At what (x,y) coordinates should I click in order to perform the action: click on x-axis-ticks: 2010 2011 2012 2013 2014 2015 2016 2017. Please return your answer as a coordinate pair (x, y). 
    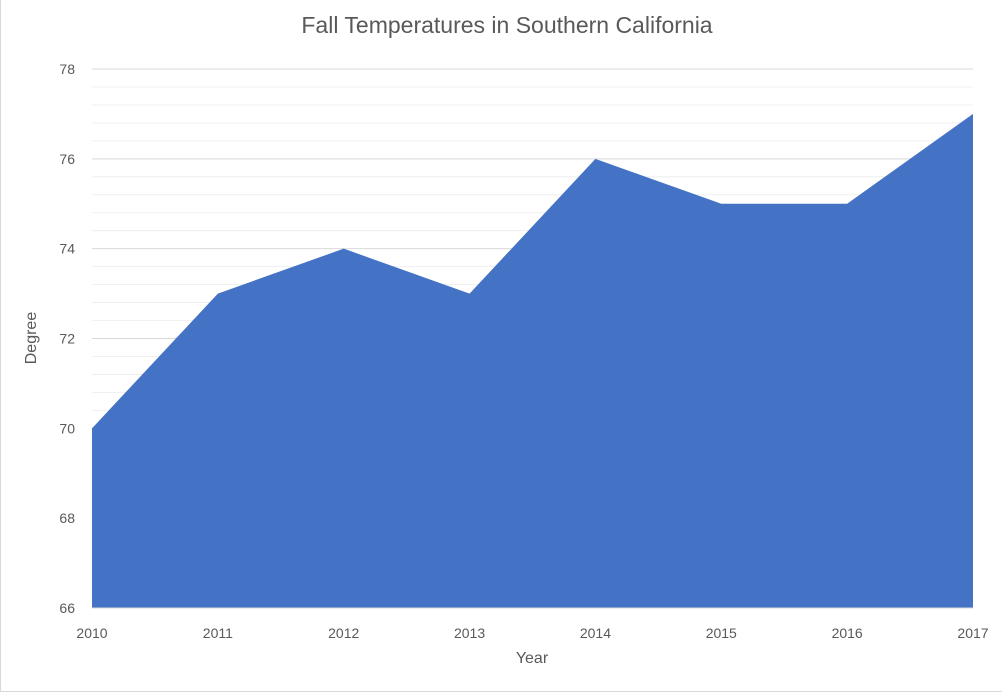
    Looking at the image, I should click on (532, 624).